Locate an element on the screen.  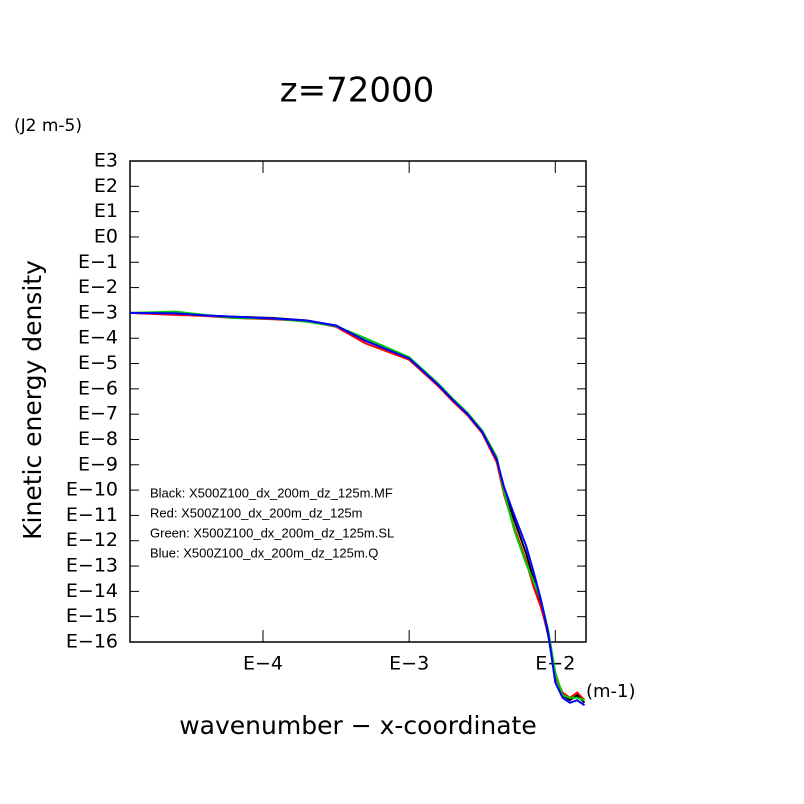
x-axis-label: wavenumber − x-coordinate is located at coordinates (358, 725).